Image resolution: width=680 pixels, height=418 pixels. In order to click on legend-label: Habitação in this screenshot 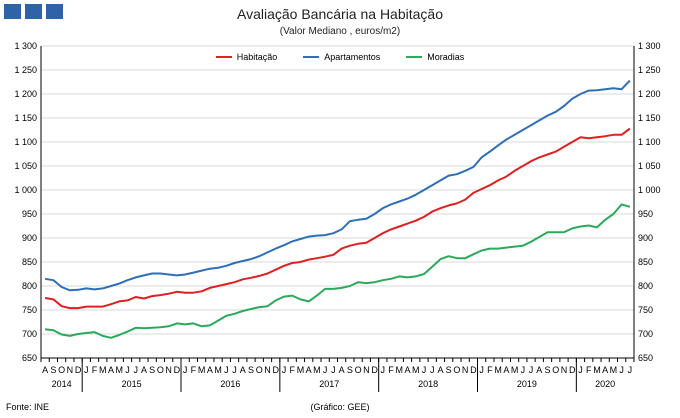, I will do `click(257, 57)`.